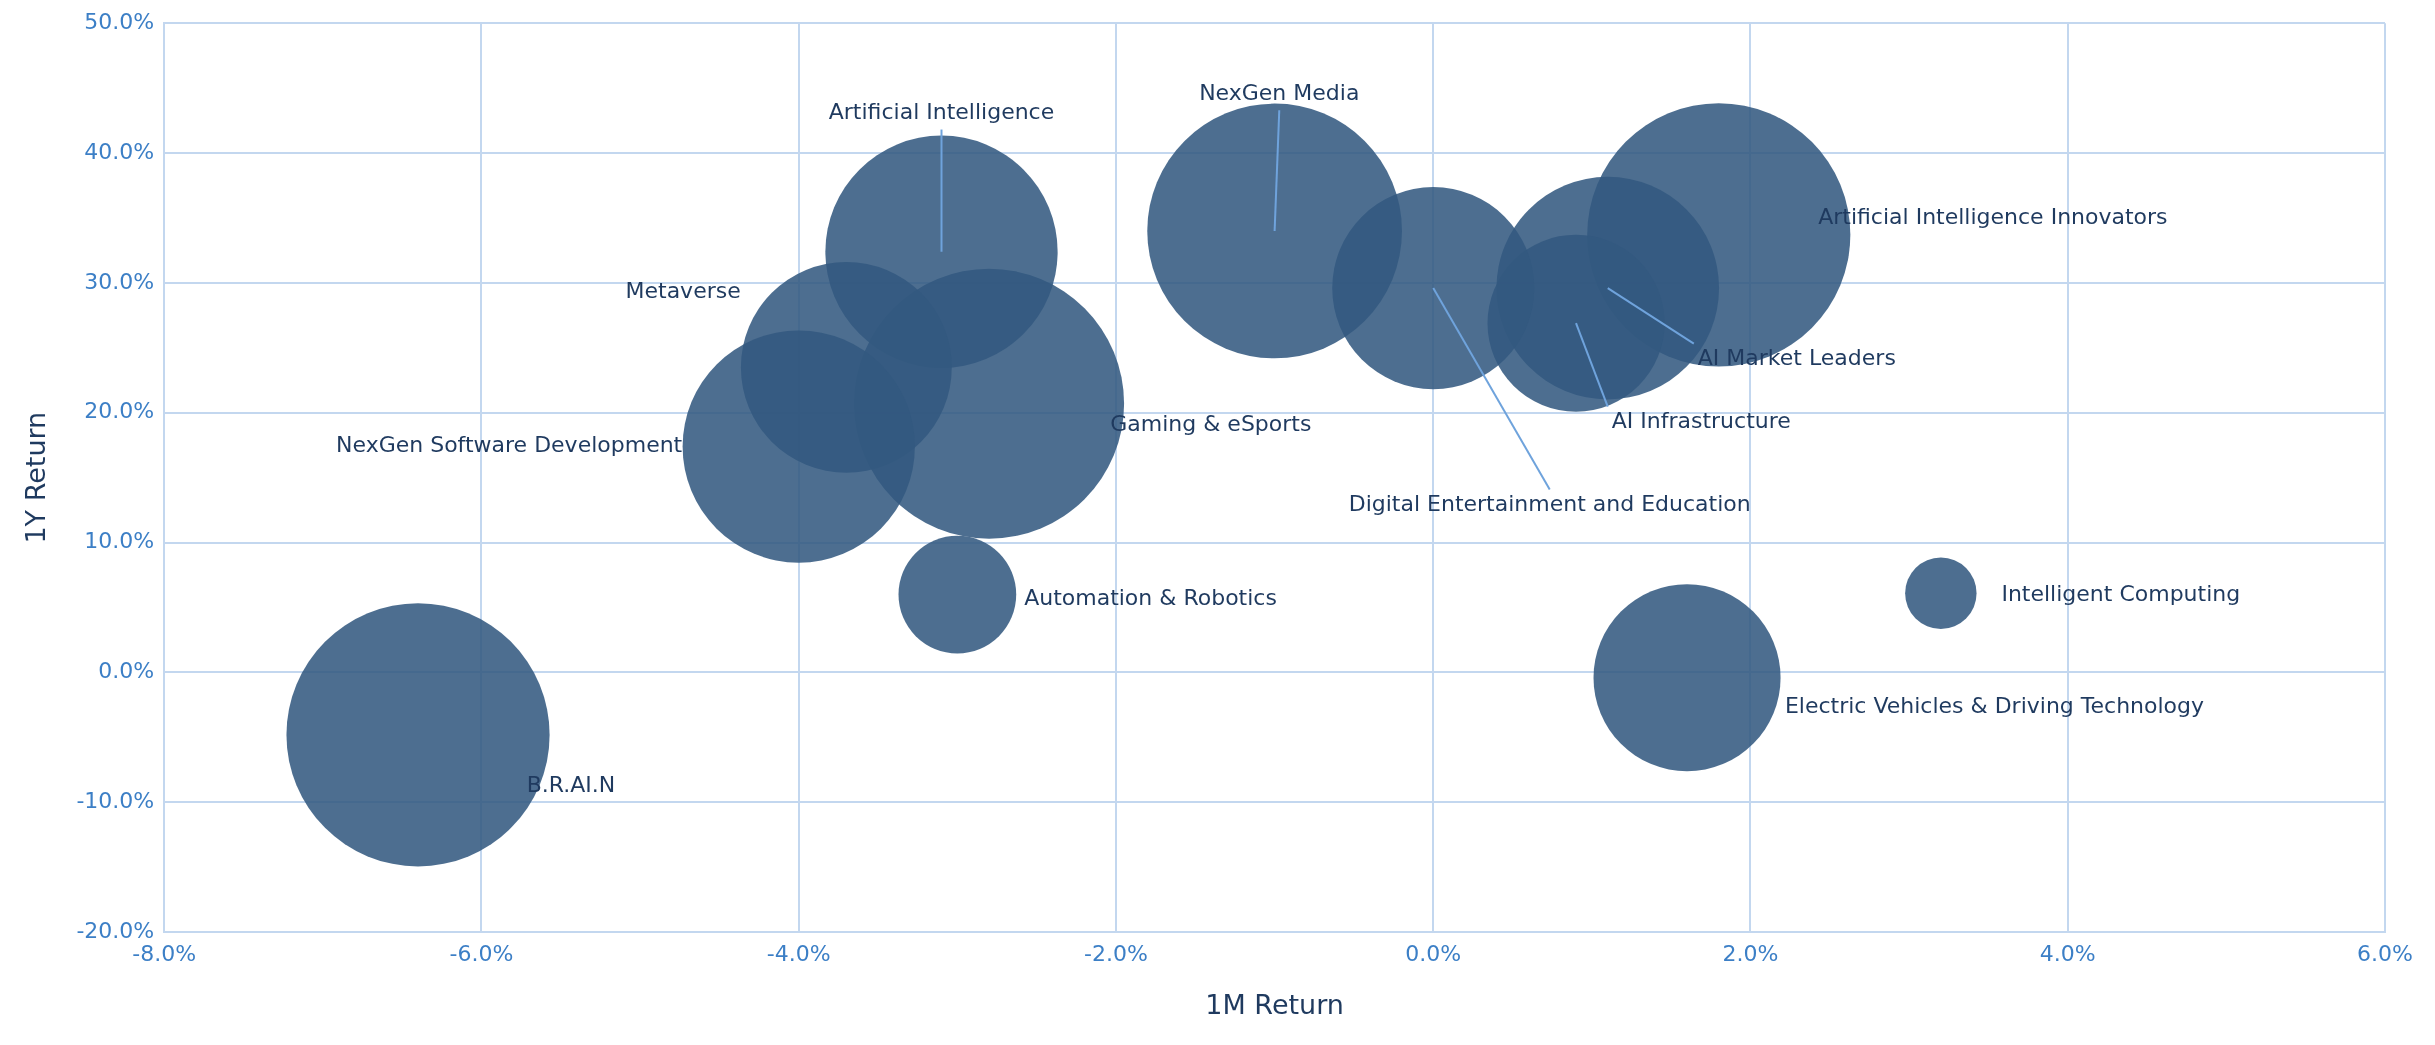 Image resolution: width=2435 pixels, height=1045 pixels. Describe the element at coordinates (509, 445) in the screenshot. I see `series-label: NexGen Software Development` at that location.